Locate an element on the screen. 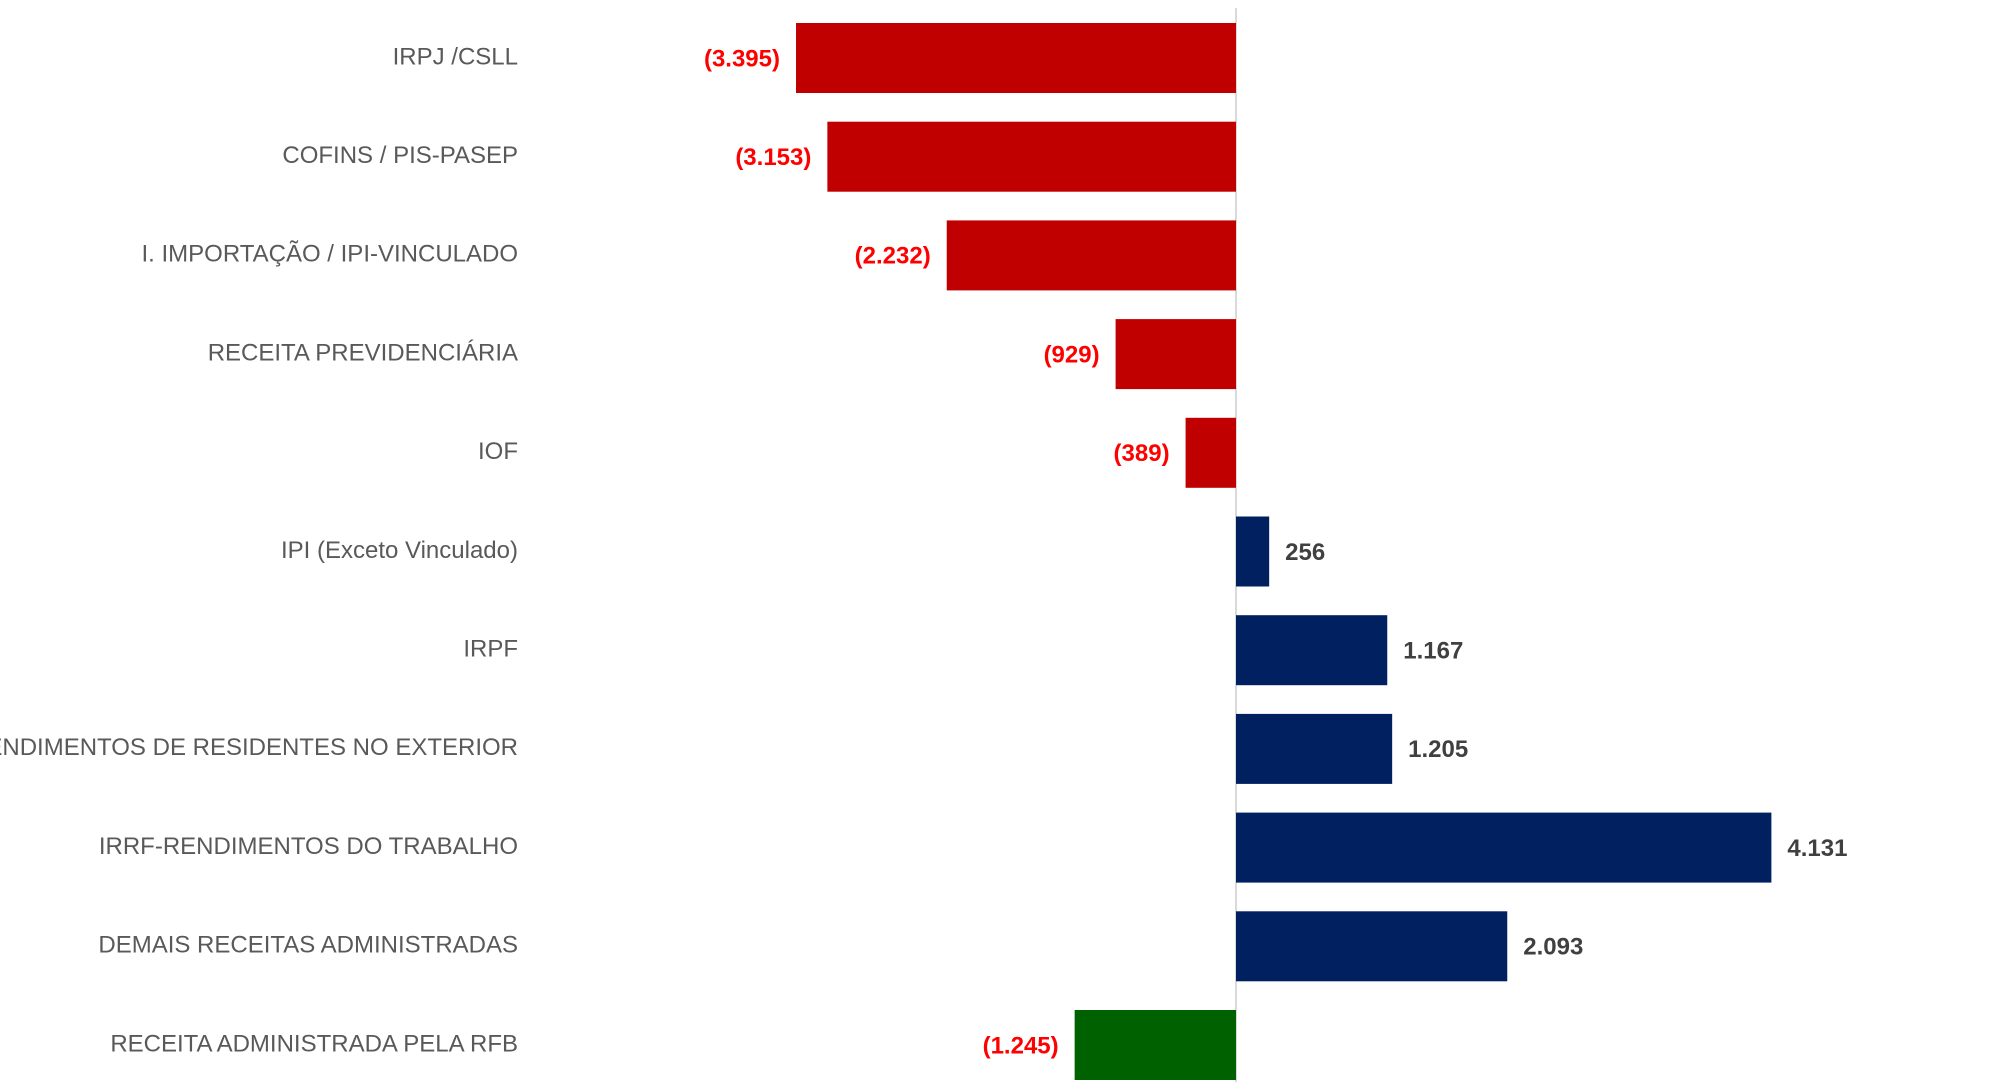 The height and width of the screenshot is (1086, 2004). data-label: (929) is located at coordinates (1072, 354).